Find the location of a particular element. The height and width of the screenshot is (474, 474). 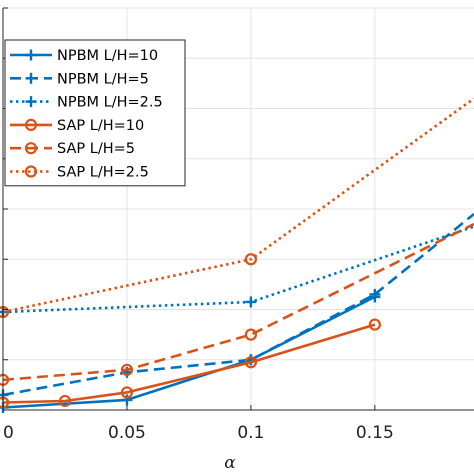

x-tick-label: 0.15 is located at coordinates (375, 433).